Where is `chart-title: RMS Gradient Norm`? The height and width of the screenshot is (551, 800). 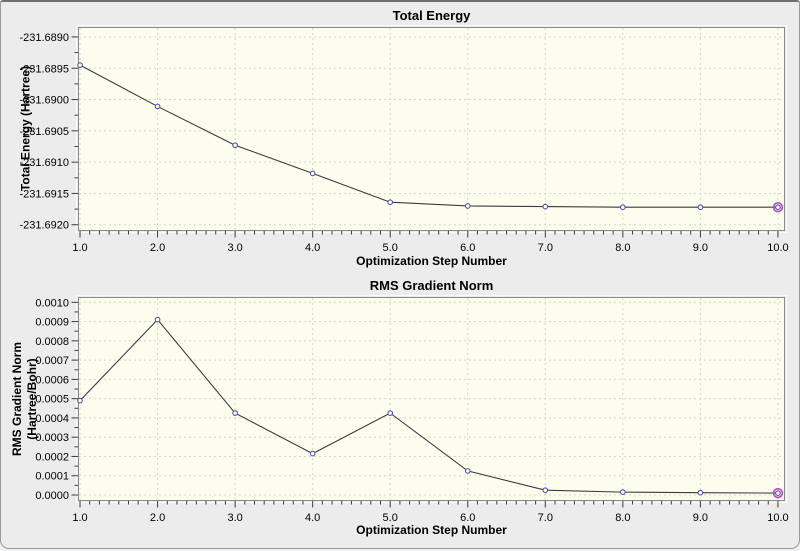
chart-title: RMS Gradient Norm is located at coordinates (431, 285).